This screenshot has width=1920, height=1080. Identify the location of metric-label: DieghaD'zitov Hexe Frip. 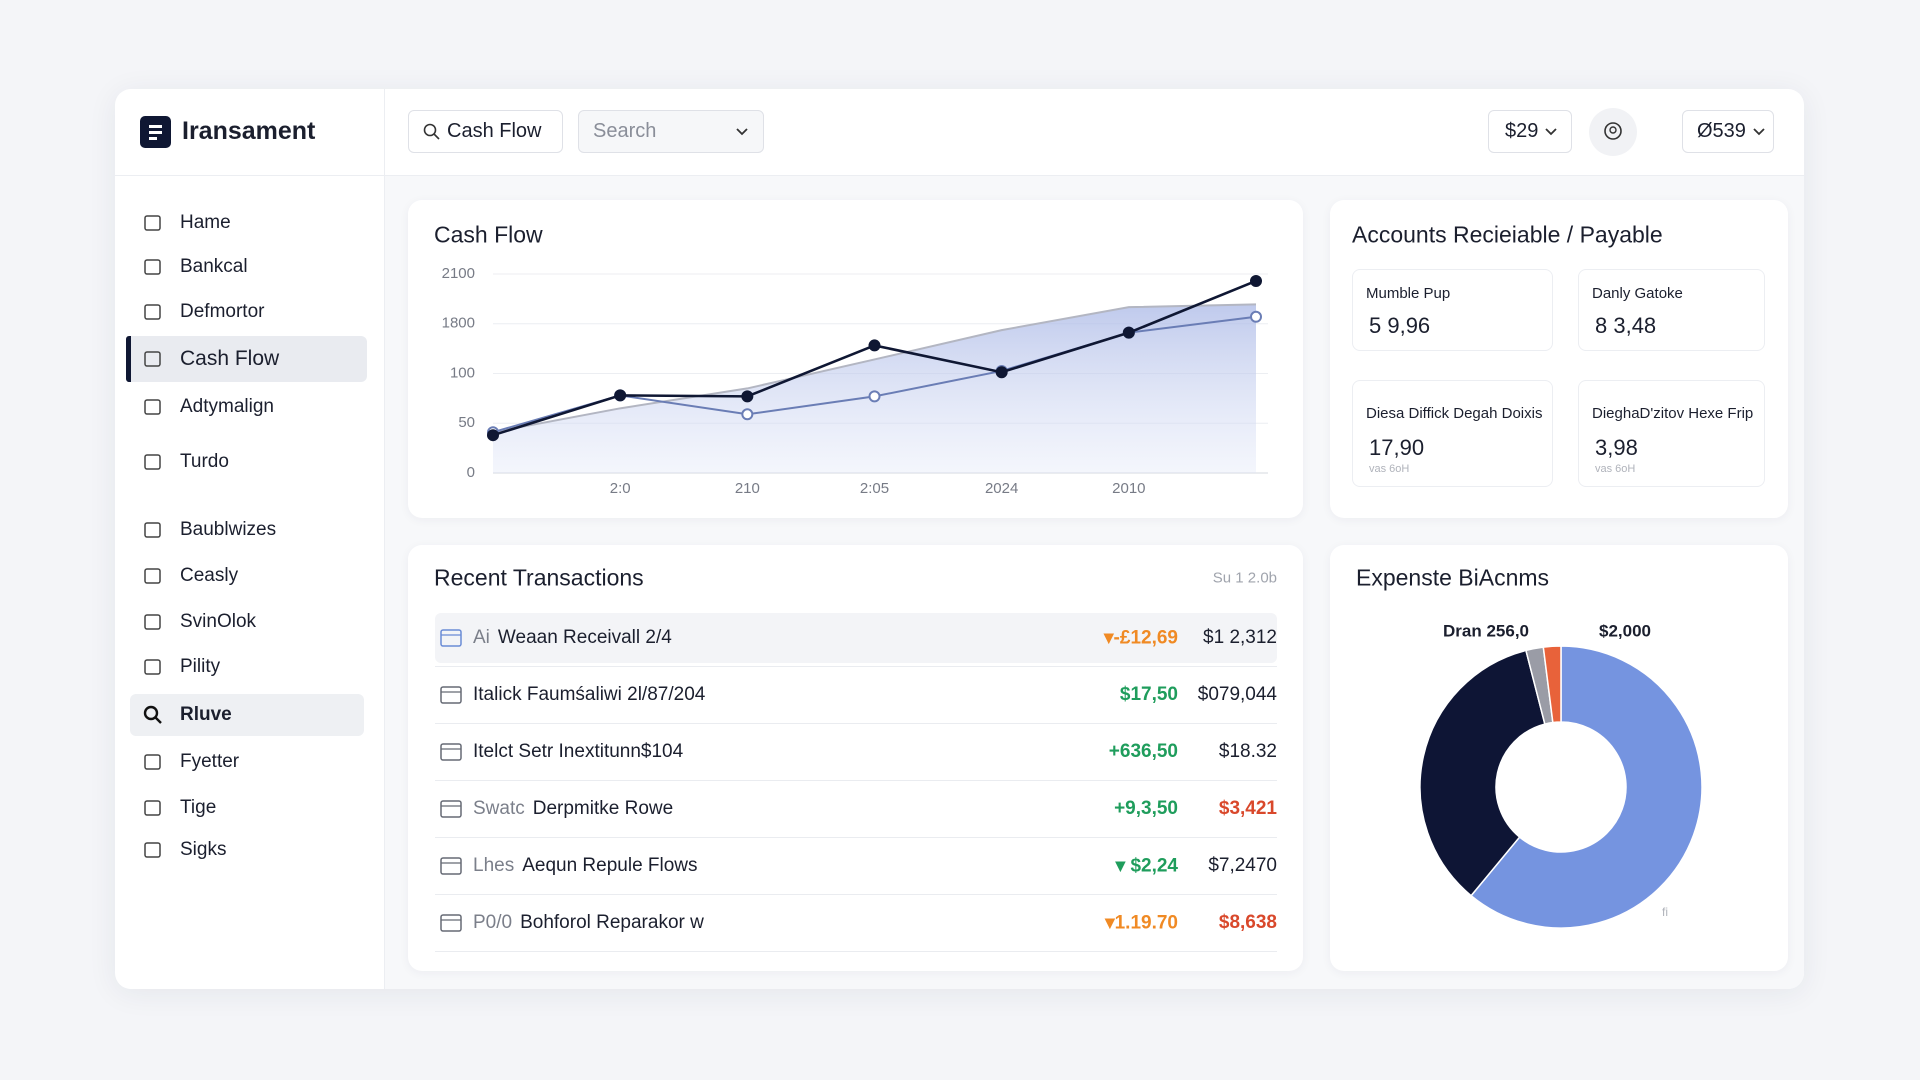
(1673, 413).